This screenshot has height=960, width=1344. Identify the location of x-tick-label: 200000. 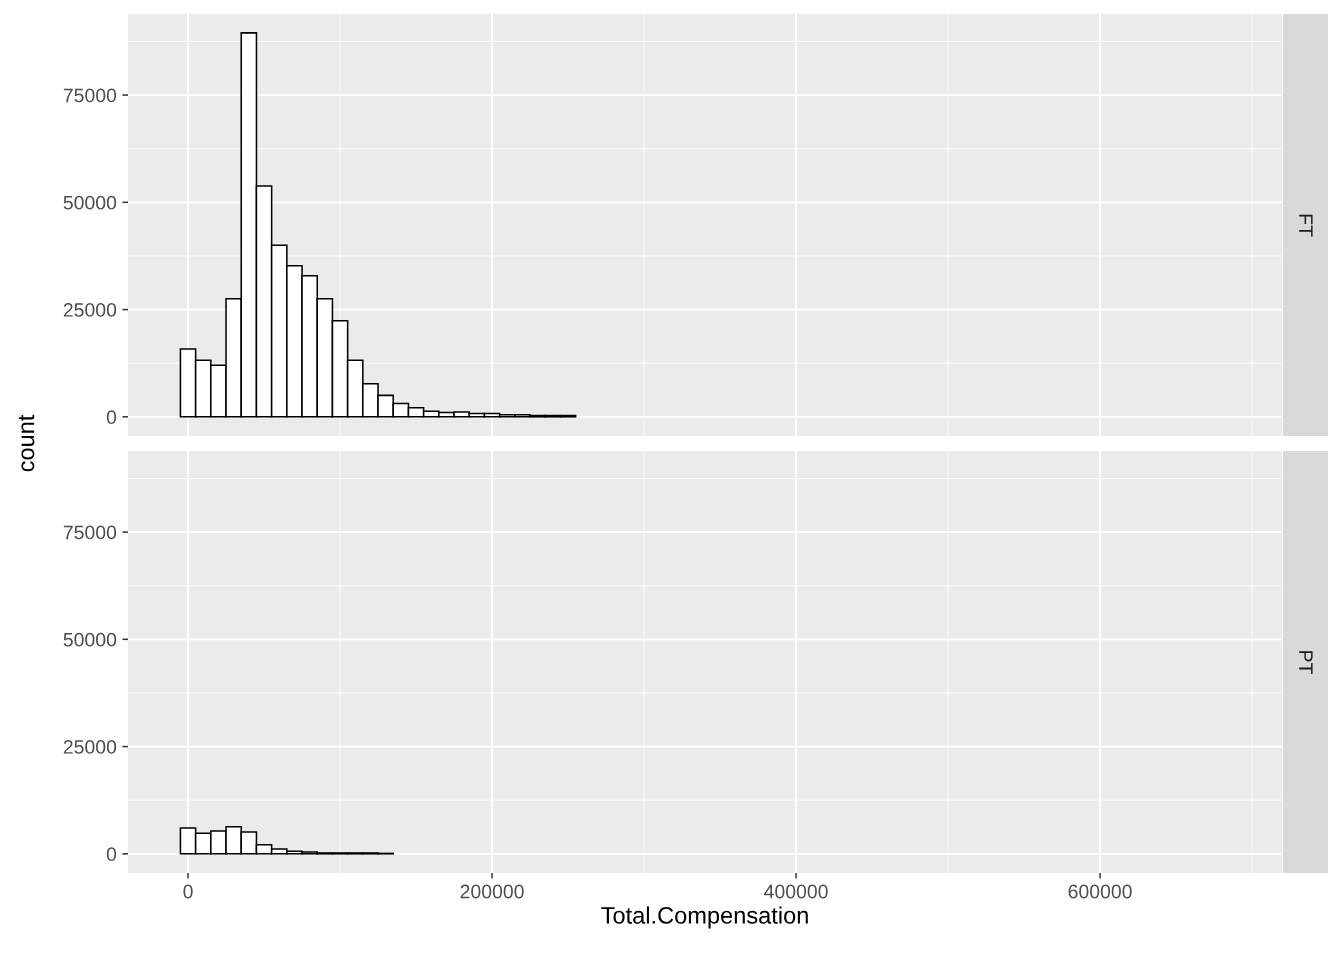
(492, 891).